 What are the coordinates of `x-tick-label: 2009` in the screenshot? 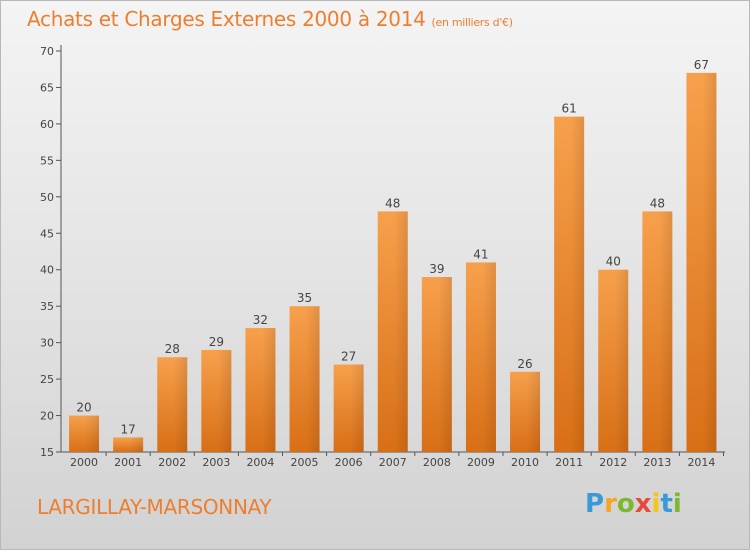 It's located at (481, 462).